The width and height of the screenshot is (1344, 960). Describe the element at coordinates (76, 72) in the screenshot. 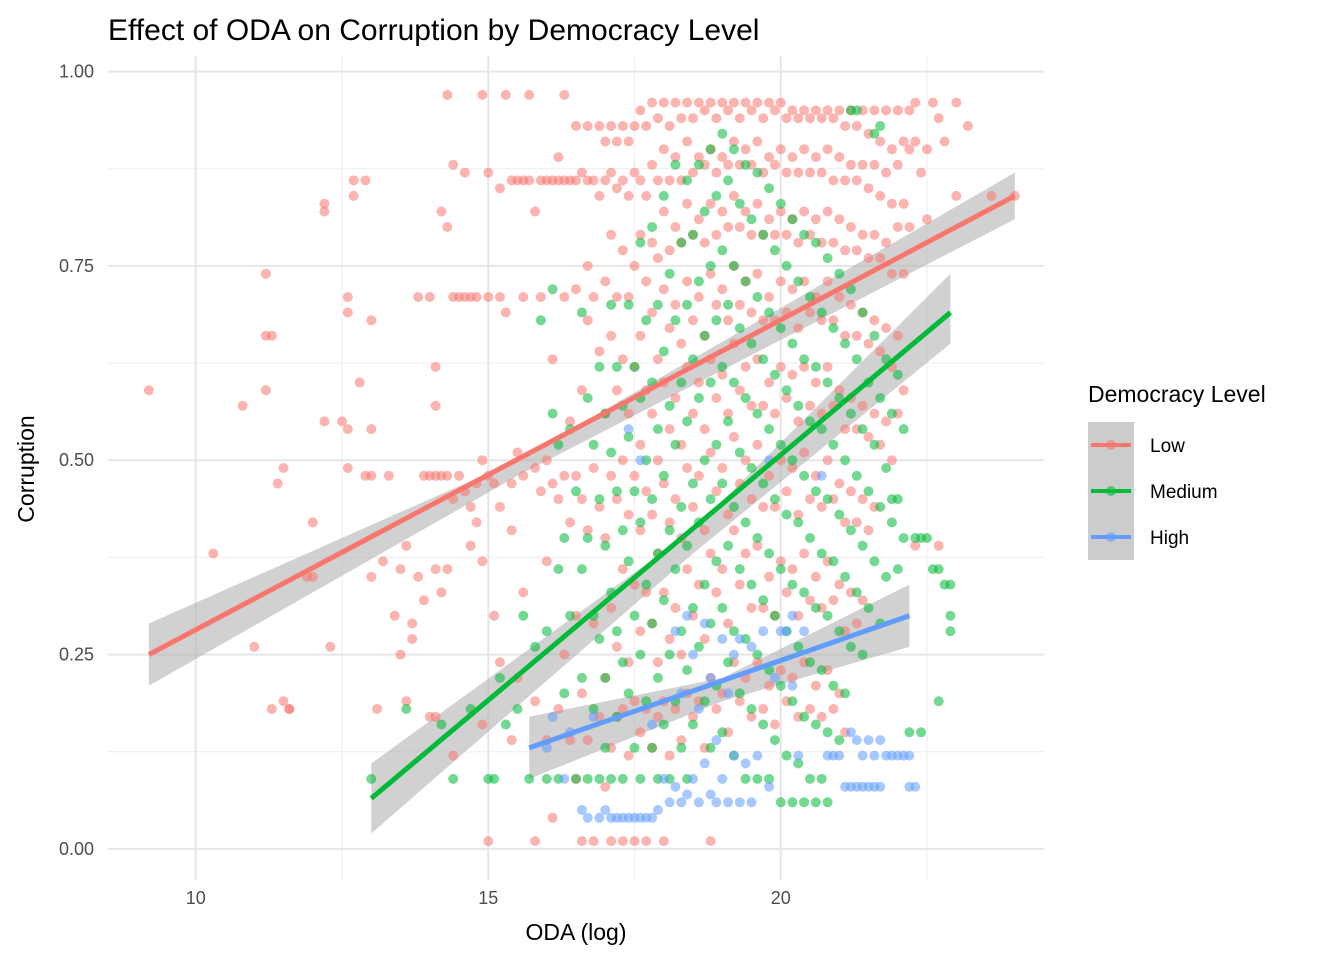

I see `y-tick-label: 1.00` at that location.